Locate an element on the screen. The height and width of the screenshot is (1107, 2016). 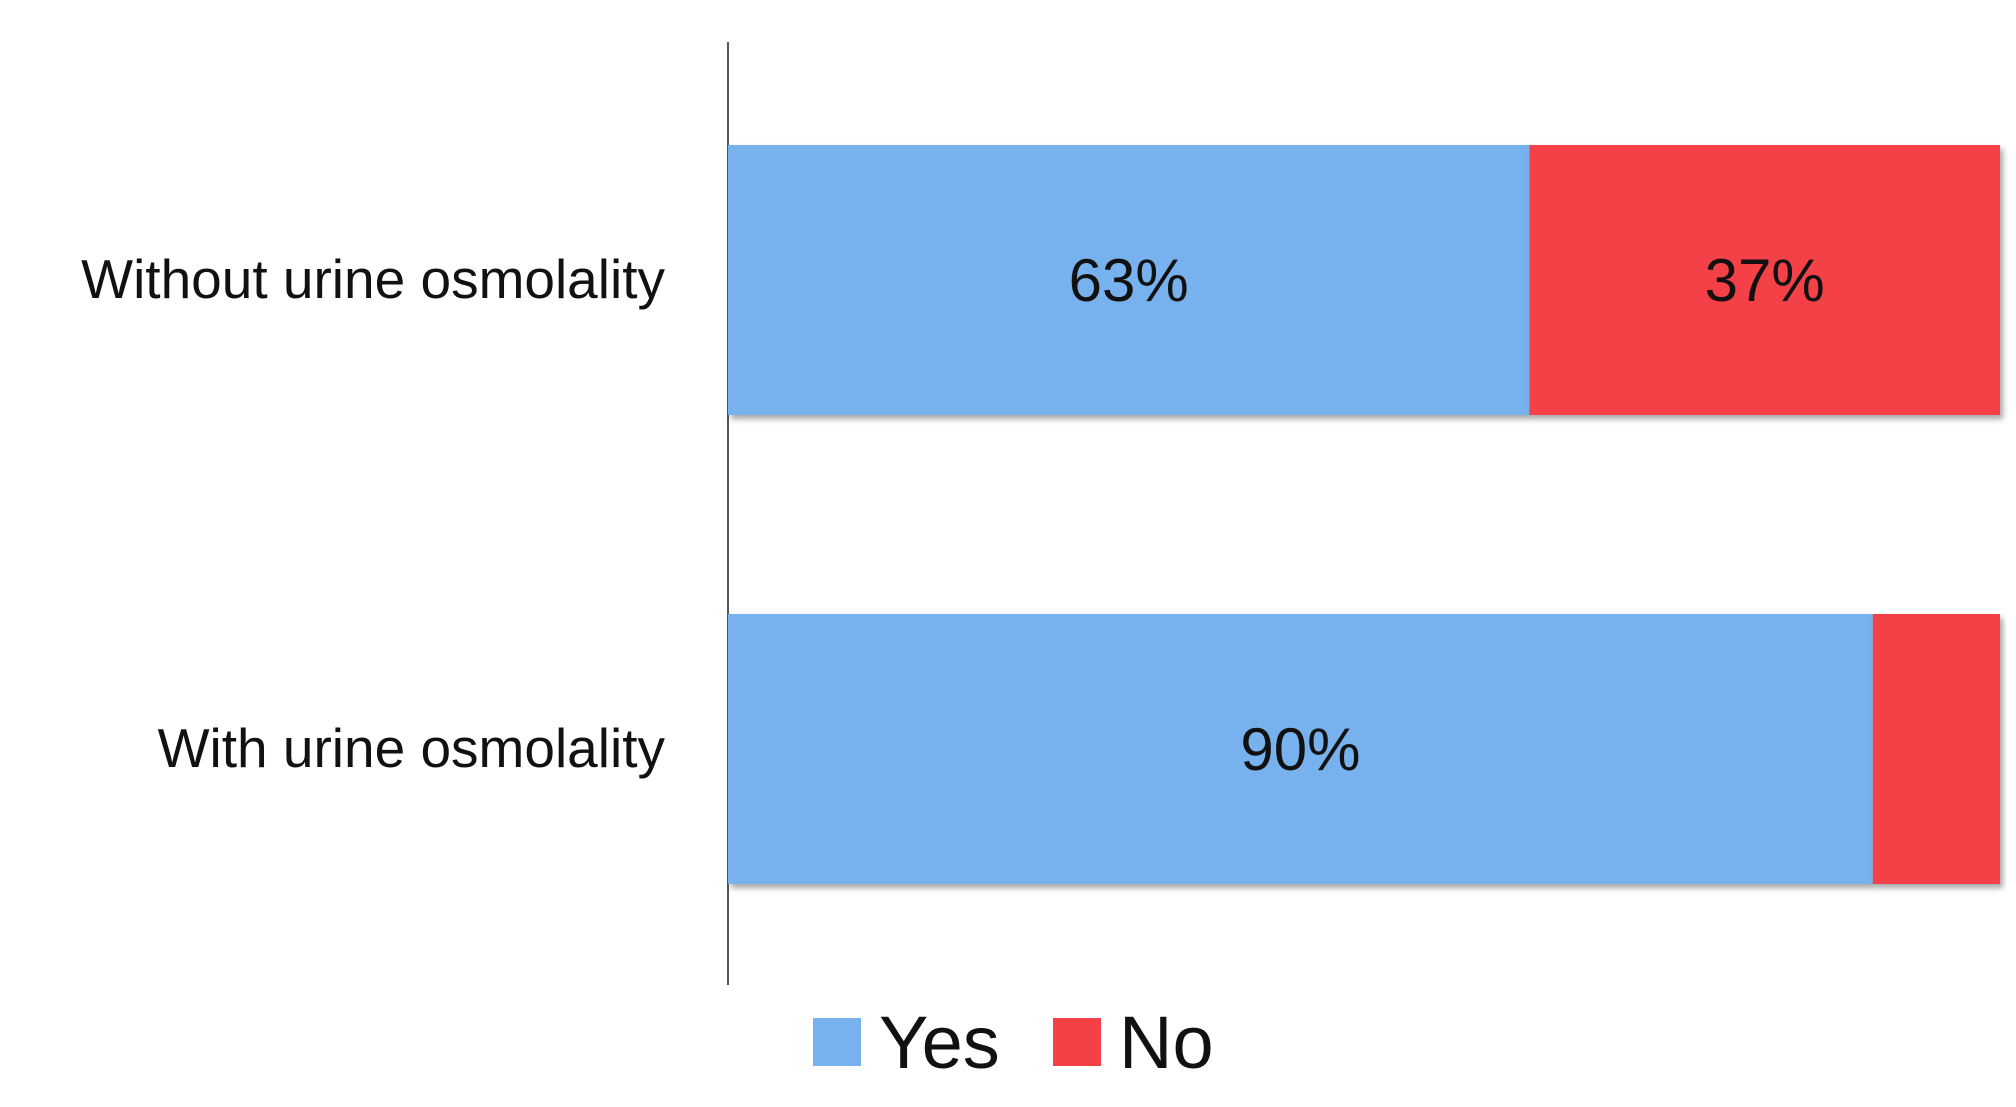
data-label-yes-with-urine-osmolality: 90% is located at coordinates (1300, 749).